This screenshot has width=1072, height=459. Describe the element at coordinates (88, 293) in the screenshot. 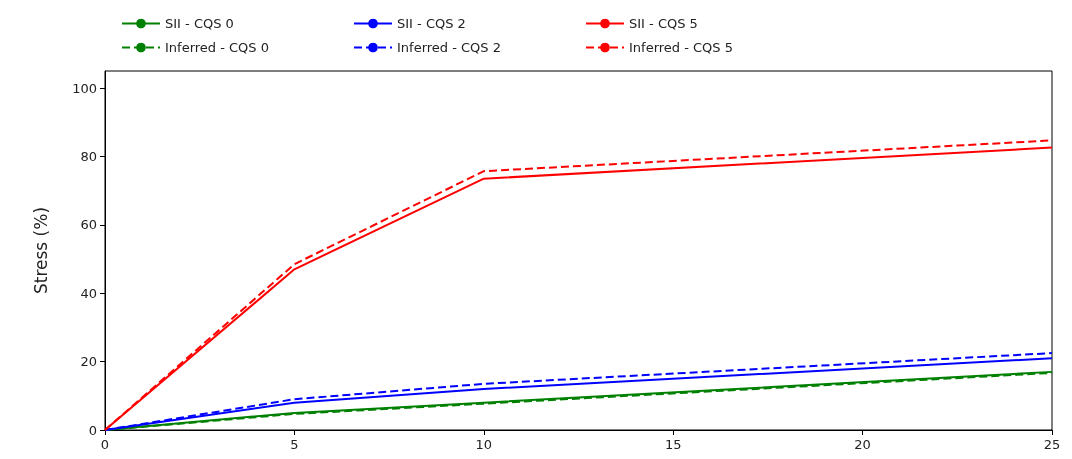

I see `y-tick-label: 40` at that location.